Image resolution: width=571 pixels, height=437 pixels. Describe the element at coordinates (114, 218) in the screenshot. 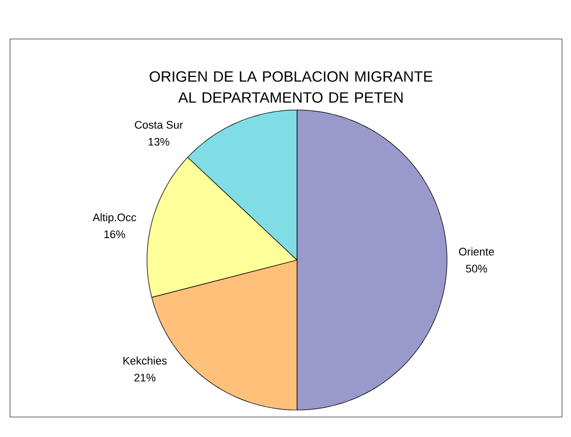

I see `slice-label: Altip.Occ` at that location.